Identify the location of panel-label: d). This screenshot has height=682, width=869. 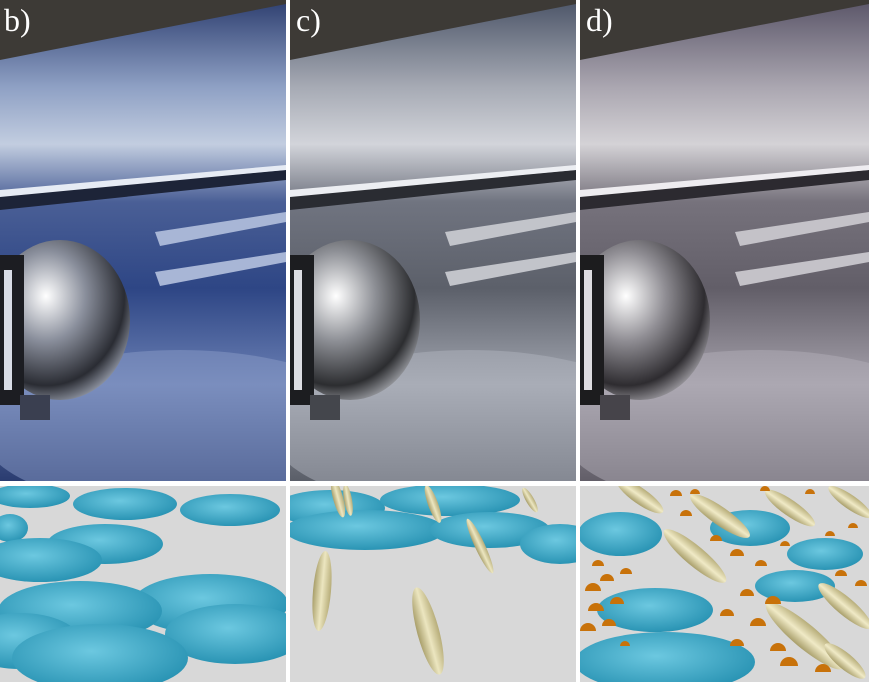
(599, 20).